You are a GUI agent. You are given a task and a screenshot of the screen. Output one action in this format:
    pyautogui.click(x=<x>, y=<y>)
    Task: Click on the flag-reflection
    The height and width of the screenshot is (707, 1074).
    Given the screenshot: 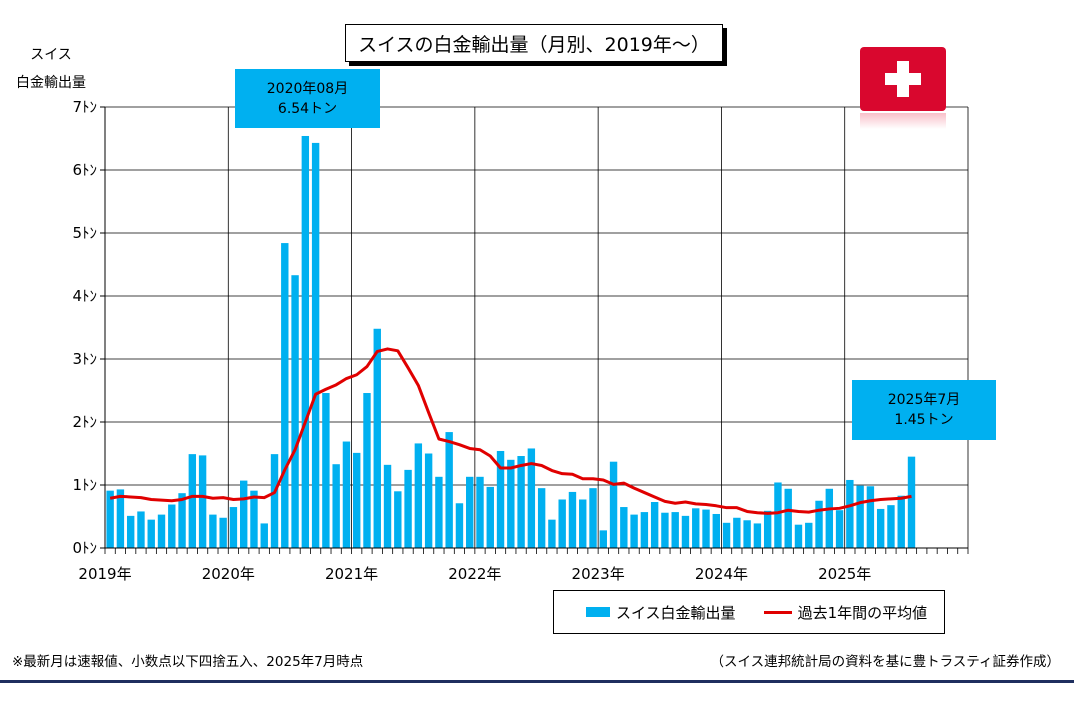 What is the action you would take?
    pyautogui.click(x=903, y=121)
    